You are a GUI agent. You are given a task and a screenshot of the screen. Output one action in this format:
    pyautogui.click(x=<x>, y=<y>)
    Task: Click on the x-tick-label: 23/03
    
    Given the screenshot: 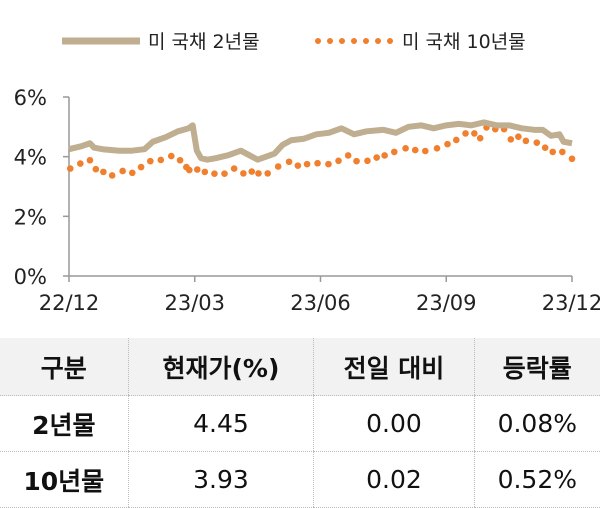 What is the action you would take?
    pyautogui.click(x=194, y=303)
    